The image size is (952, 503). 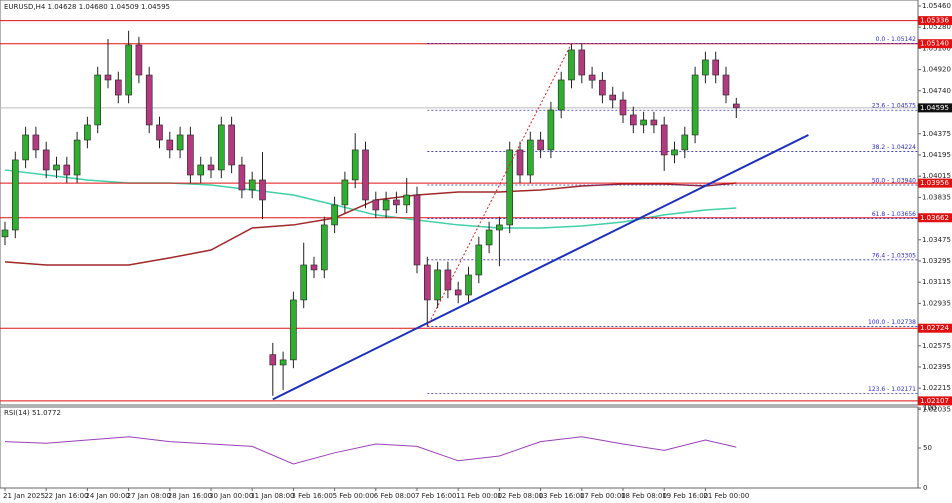 What do you see at coordinates (894, 214) in the screenshot?
I see `fib-label: 61.8 - 1.03656` at bounding box center [894, 214].